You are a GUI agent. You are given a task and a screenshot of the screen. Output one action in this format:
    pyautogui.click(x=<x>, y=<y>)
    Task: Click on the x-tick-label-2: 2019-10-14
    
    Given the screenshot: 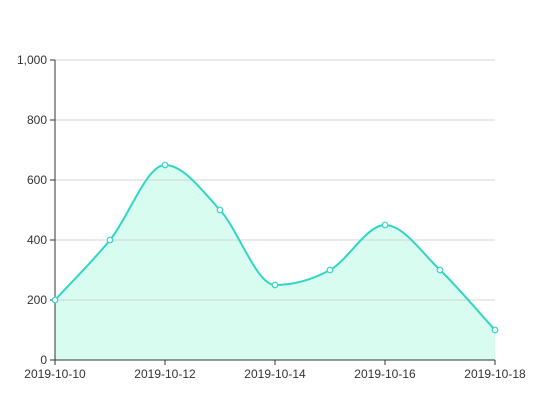 What is the action you would take?
    pyautogui.click(x=275, y=374)
    